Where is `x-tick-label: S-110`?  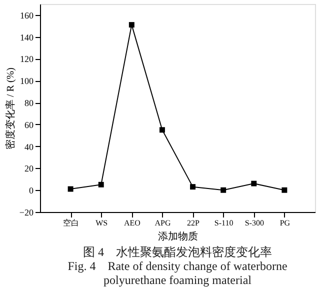
x-tick-label: S-110 is located at coordinates (224, 223).